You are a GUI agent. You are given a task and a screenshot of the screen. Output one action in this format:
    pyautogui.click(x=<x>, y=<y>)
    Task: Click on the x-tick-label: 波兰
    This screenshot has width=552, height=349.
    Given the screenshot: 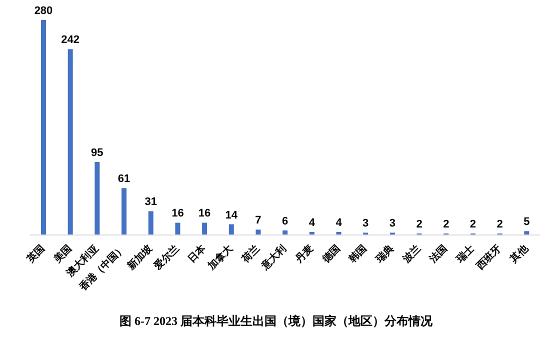 What is the action you would take?
    pyautogui.click(x=412, y=254)
    